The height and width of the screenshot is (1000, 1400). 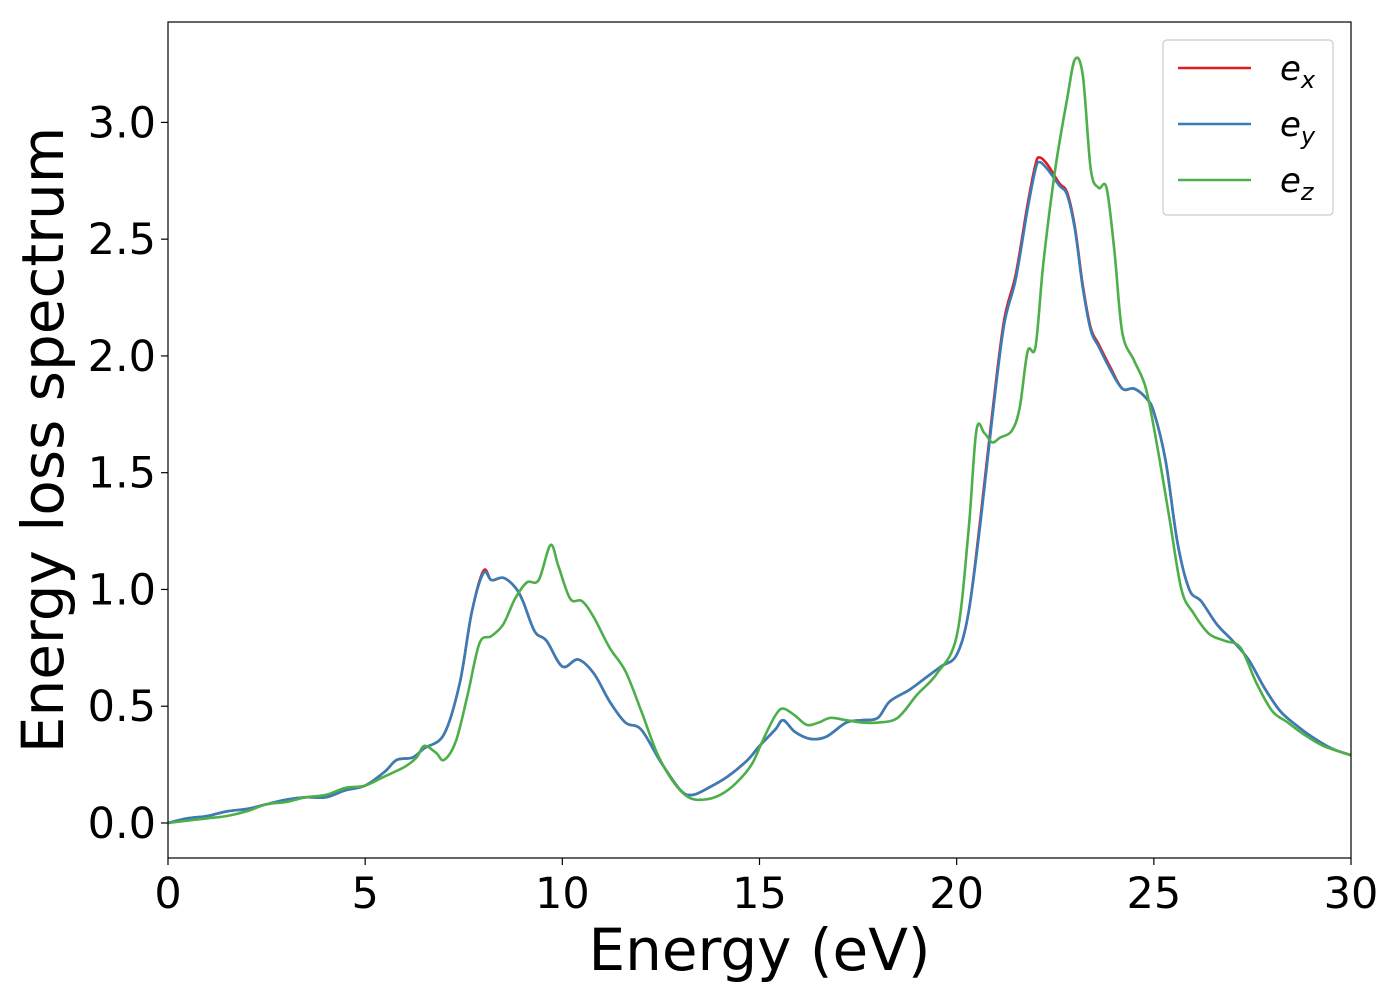 I want to click on y-axis-label: Energy loss spectrum, so click(x=43, y=440).